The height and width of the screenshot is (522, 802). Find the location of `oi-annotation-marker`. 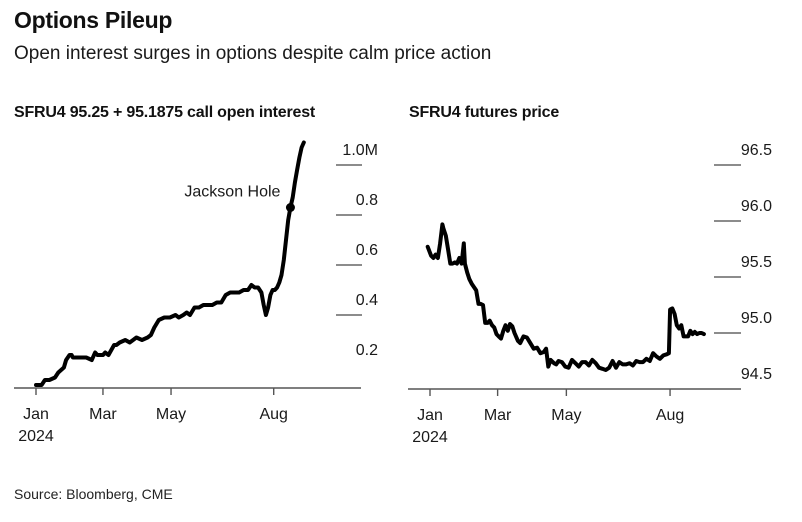

oi-annotation-marker is located at coordinates (290, 207).